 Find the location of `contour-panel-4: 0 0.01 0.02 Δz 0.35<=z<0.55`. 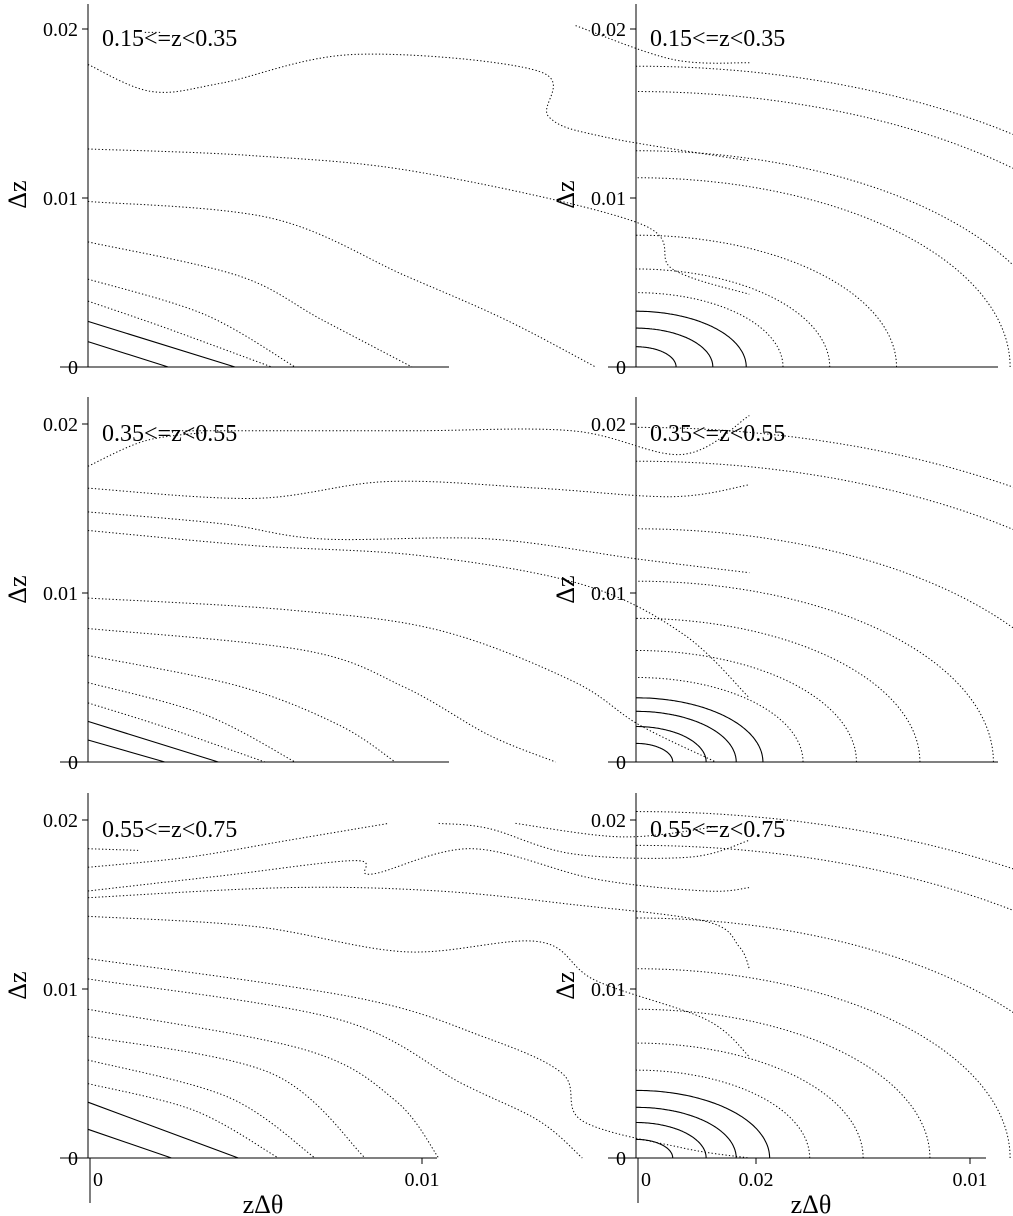

contour-panel-4: 0 0.01 0.02 Δz 0.35<=z<0.55 is located at coordinates (782, 585).